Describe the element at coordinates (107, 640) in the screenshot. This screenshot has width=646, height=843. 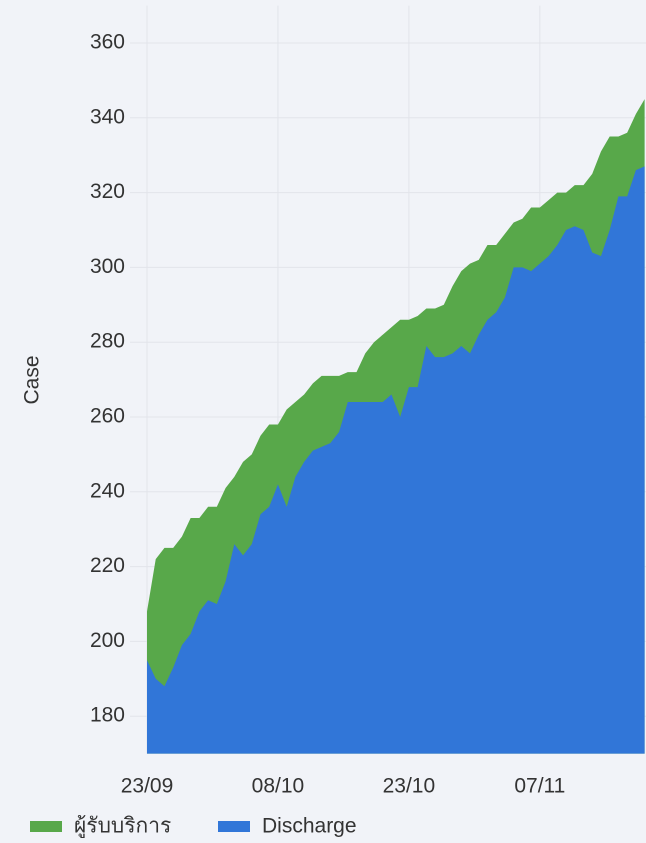
I see `y-tick-label: 200` at that location.